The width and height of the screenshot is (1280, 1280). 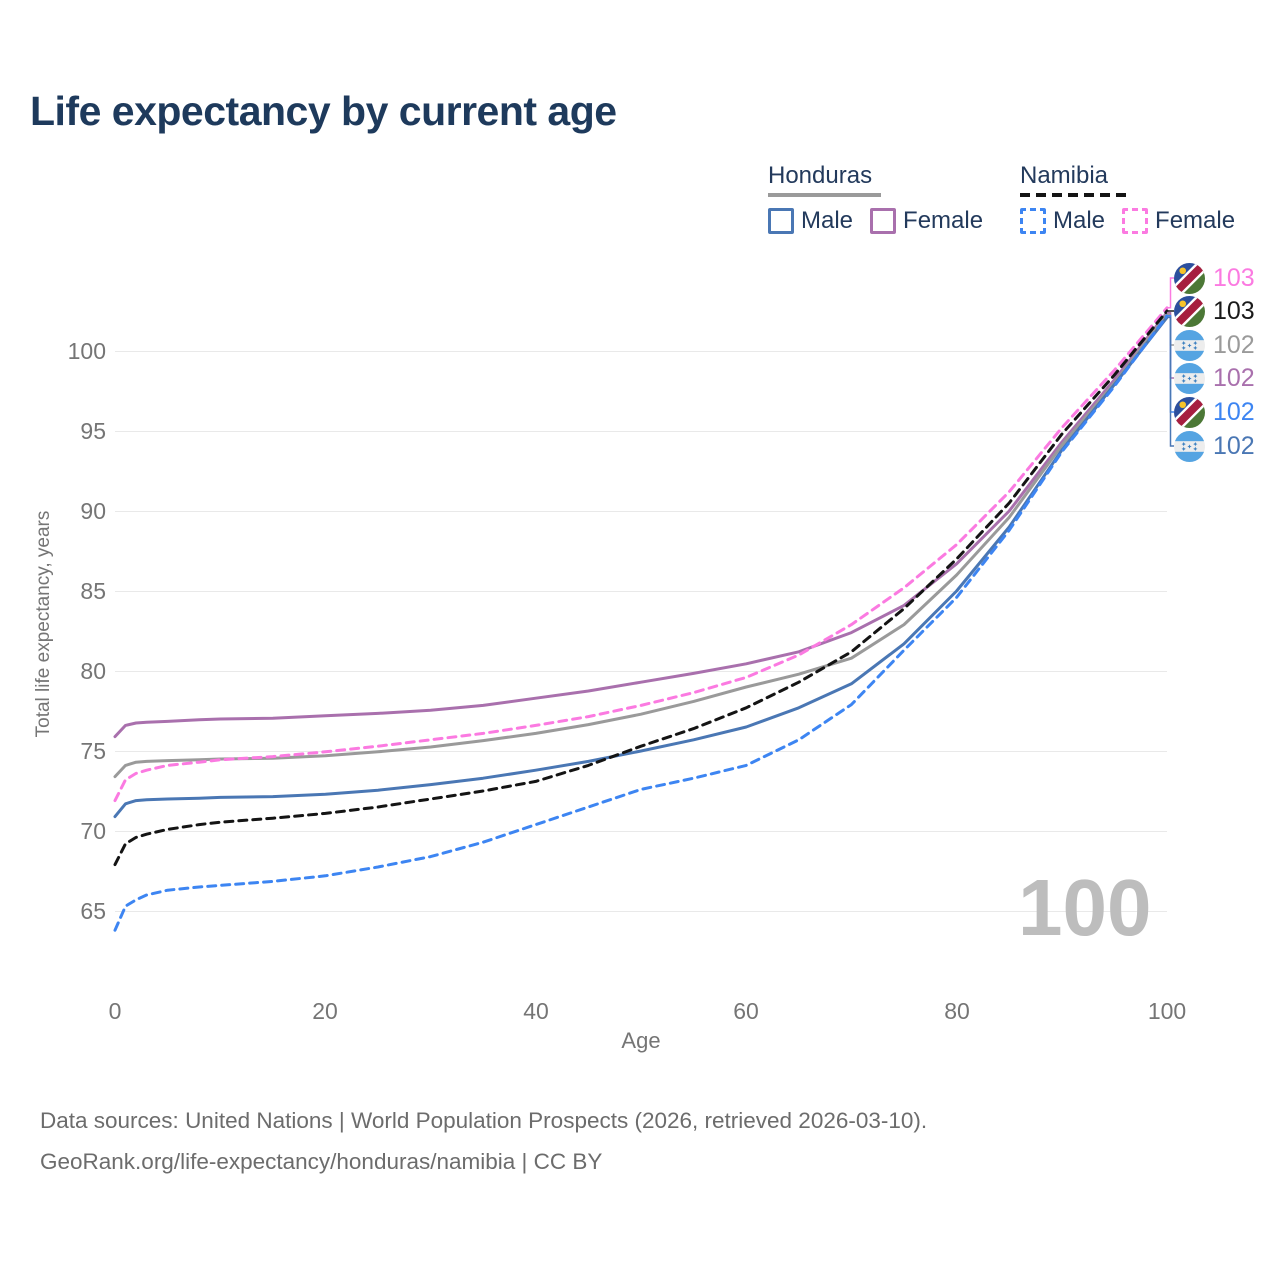 What do you see at coordinates (536, 1011) in the screenshot?
I see `x-tick-40: 40` at bounding box center [536, 1011].